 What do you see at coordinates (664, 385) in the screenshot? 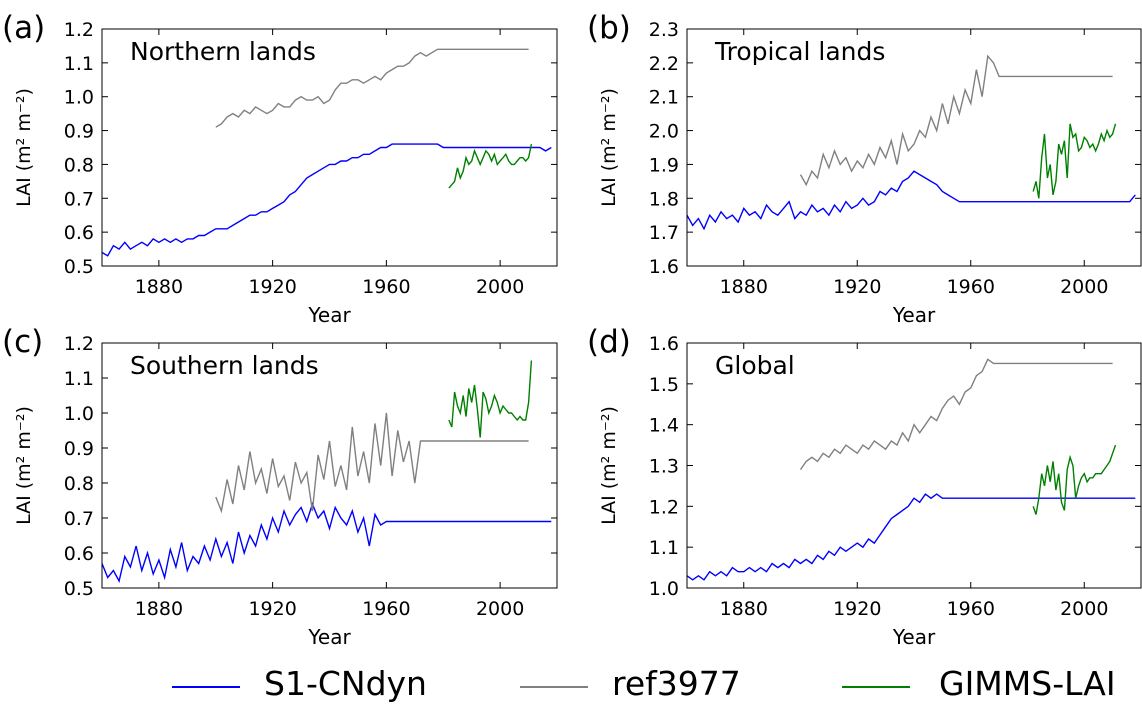
I see `y-tick-label: 1.5` at bounding box center [664, 385].